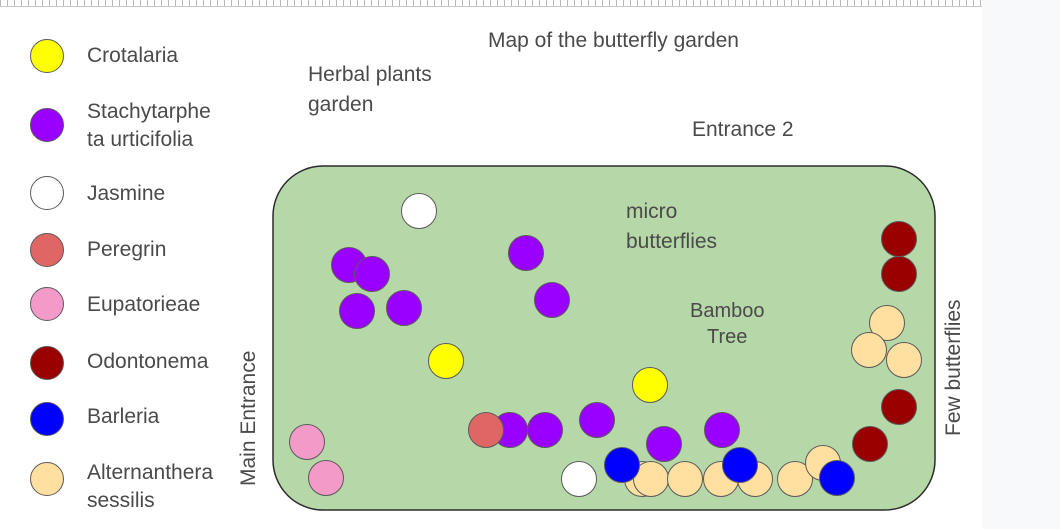  I want to click on stachytarpheta-swatch, so click(47, 125).